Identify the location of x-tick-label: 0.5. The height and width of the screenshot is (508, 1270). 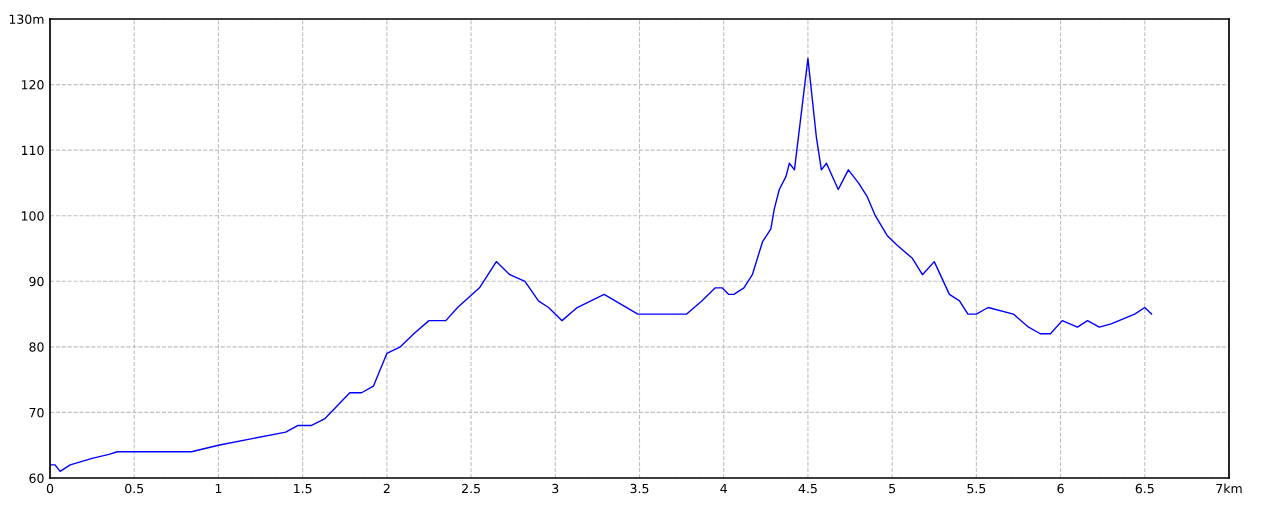
(134, 488).